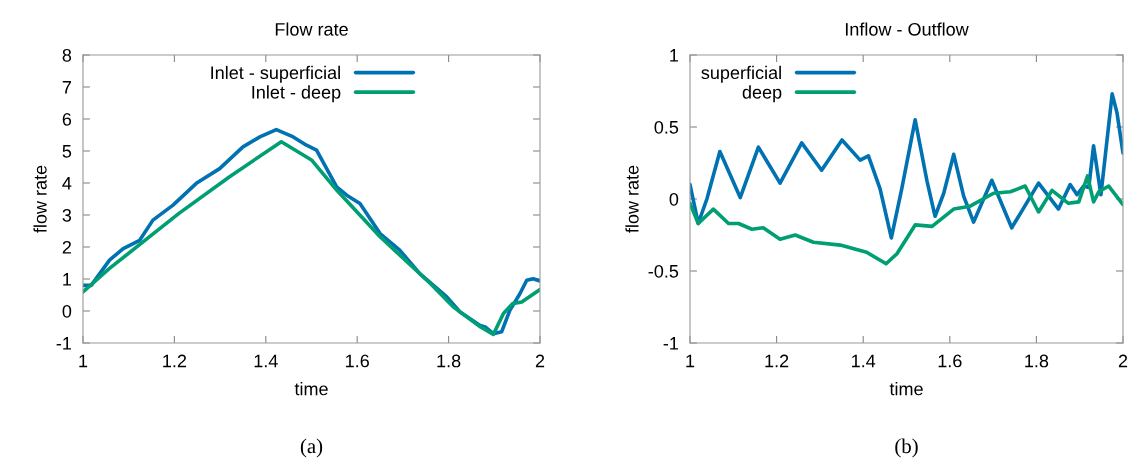  I want to click on legend-label: Inlet - deep, so click(296, 94).